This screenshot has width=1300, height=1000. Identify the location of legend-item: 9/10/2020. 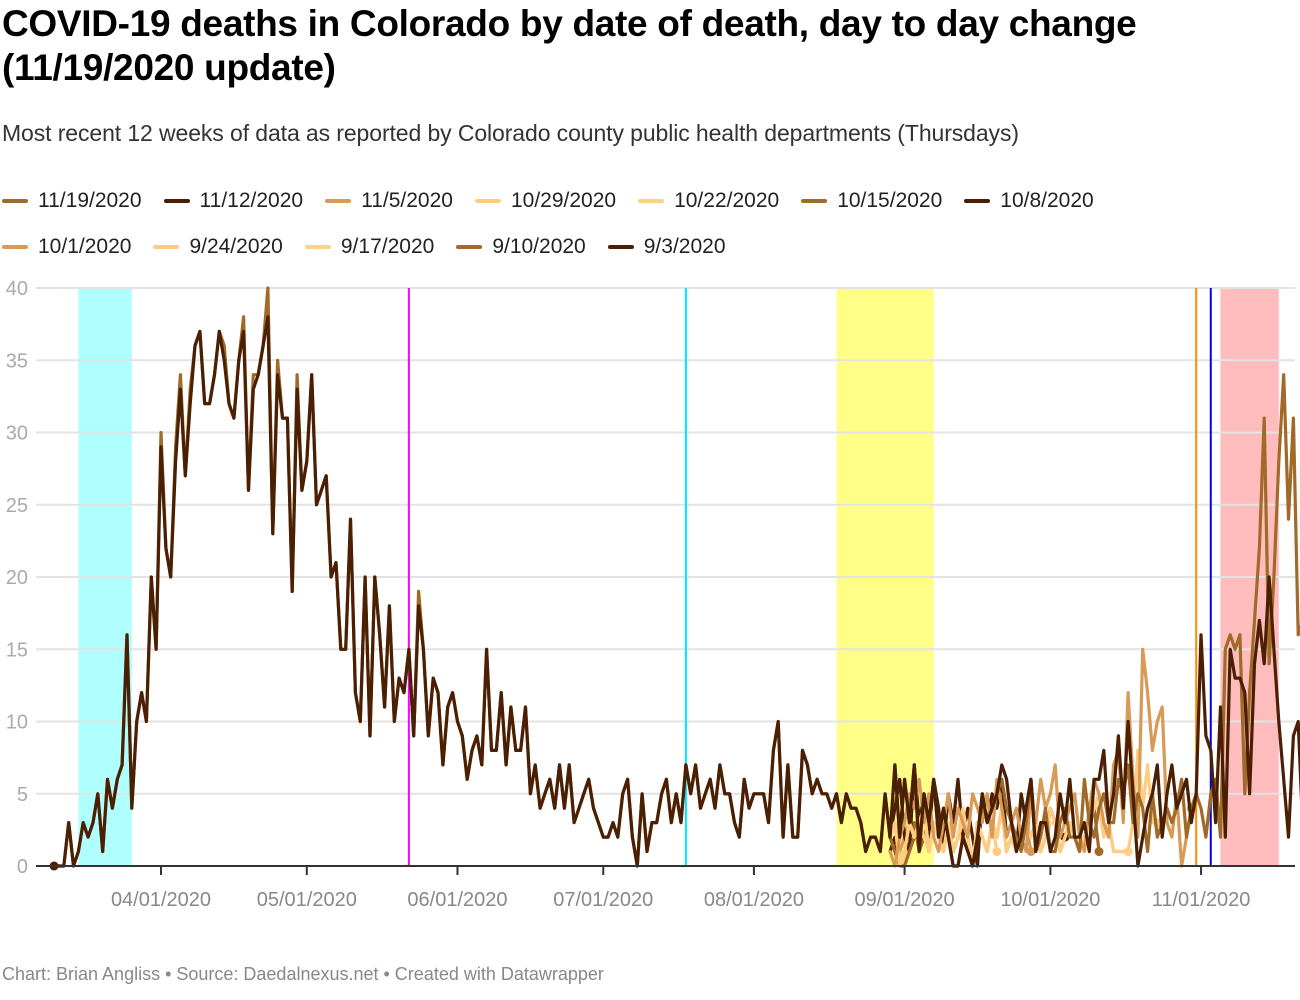
(521, 247).